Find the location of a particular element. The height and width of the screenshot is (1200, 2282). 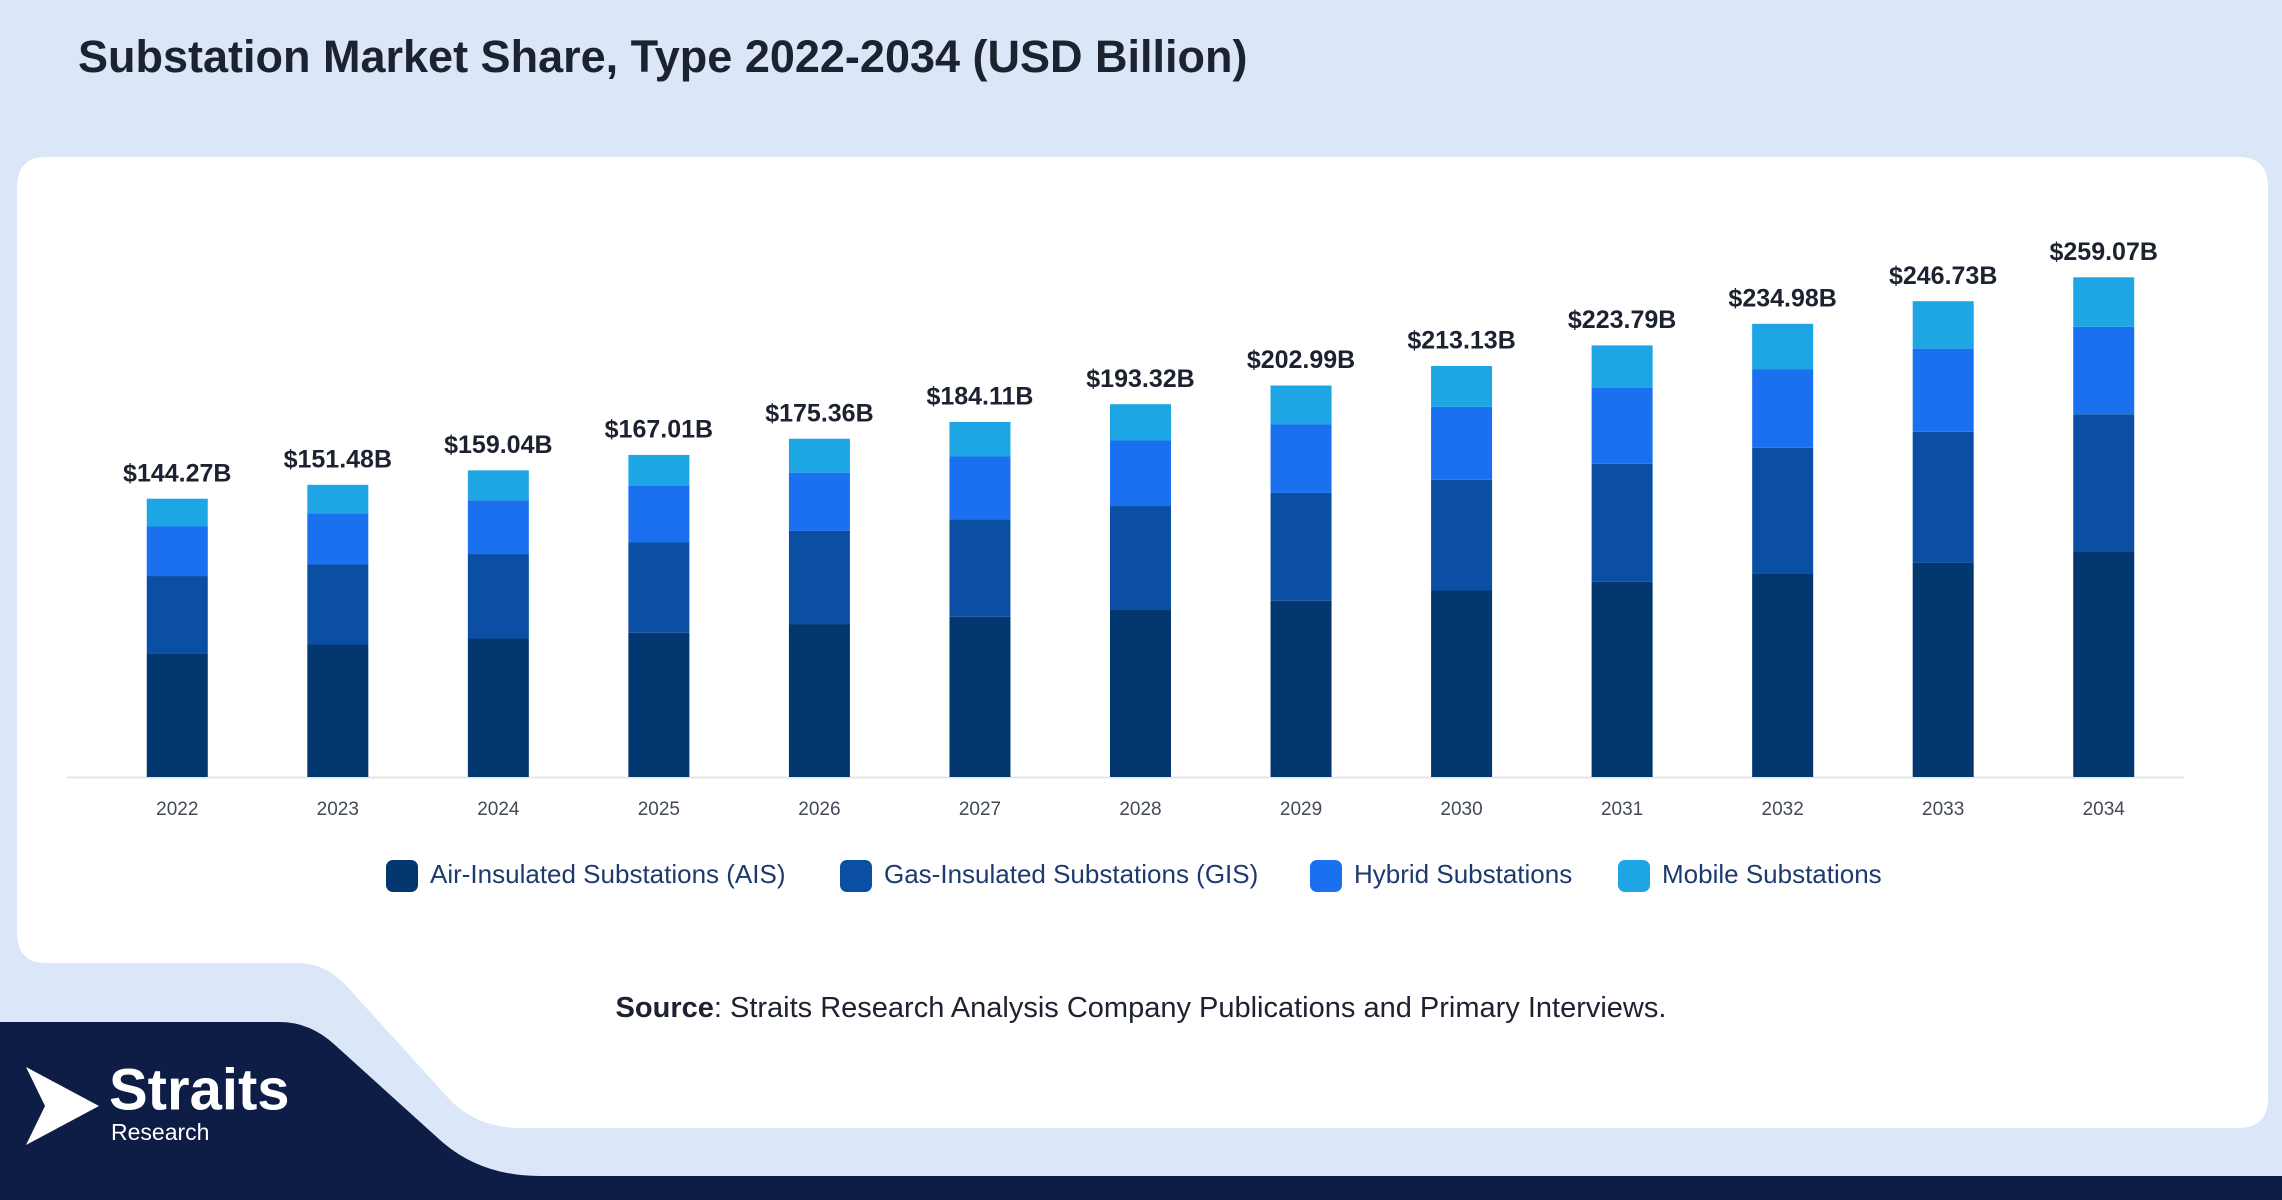

x-tick-label: 2022 is located at coordinates (177, 809).